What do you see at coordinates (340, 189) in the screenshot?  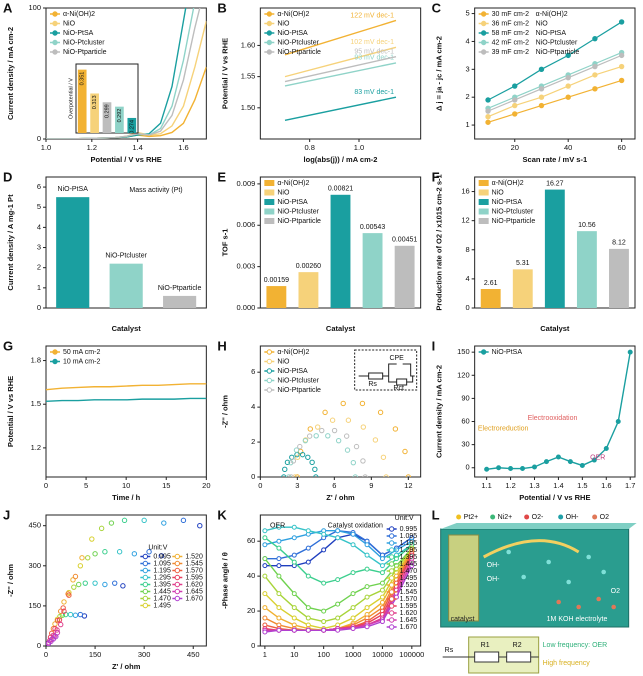 I see `value-label: 0.00821` at bounding box center [340, 189].